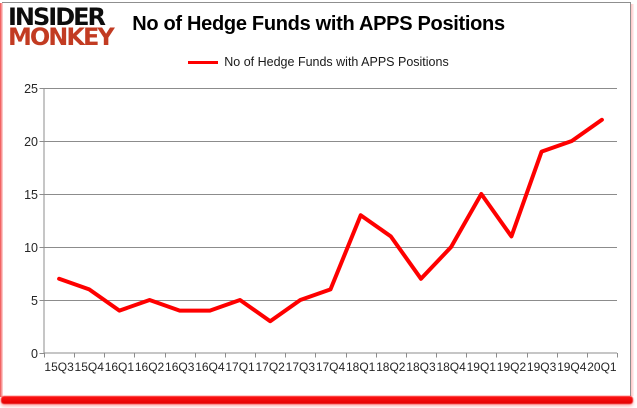 This screenshot has width=637, height=408. What do you see at coordinates (61, 37) in the screenshot?
I see `logo-text-monkey: MONKEY` at bounding box center [61, 37].